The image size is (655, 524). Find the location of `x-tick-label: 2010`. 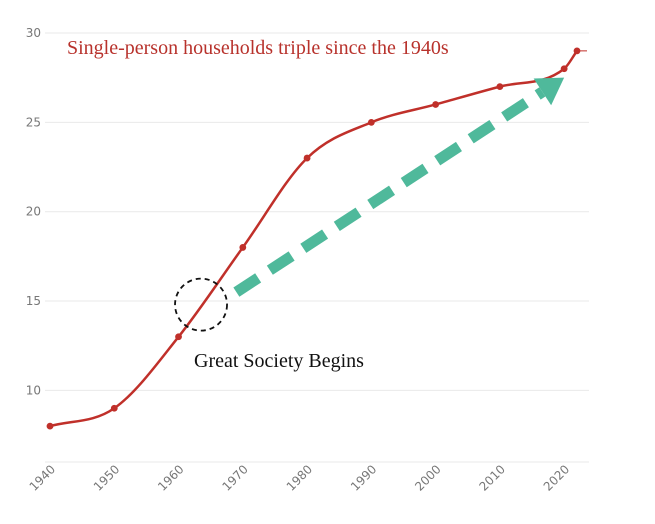

x-tick-label: 2010 is located at coordinates (491, 477).